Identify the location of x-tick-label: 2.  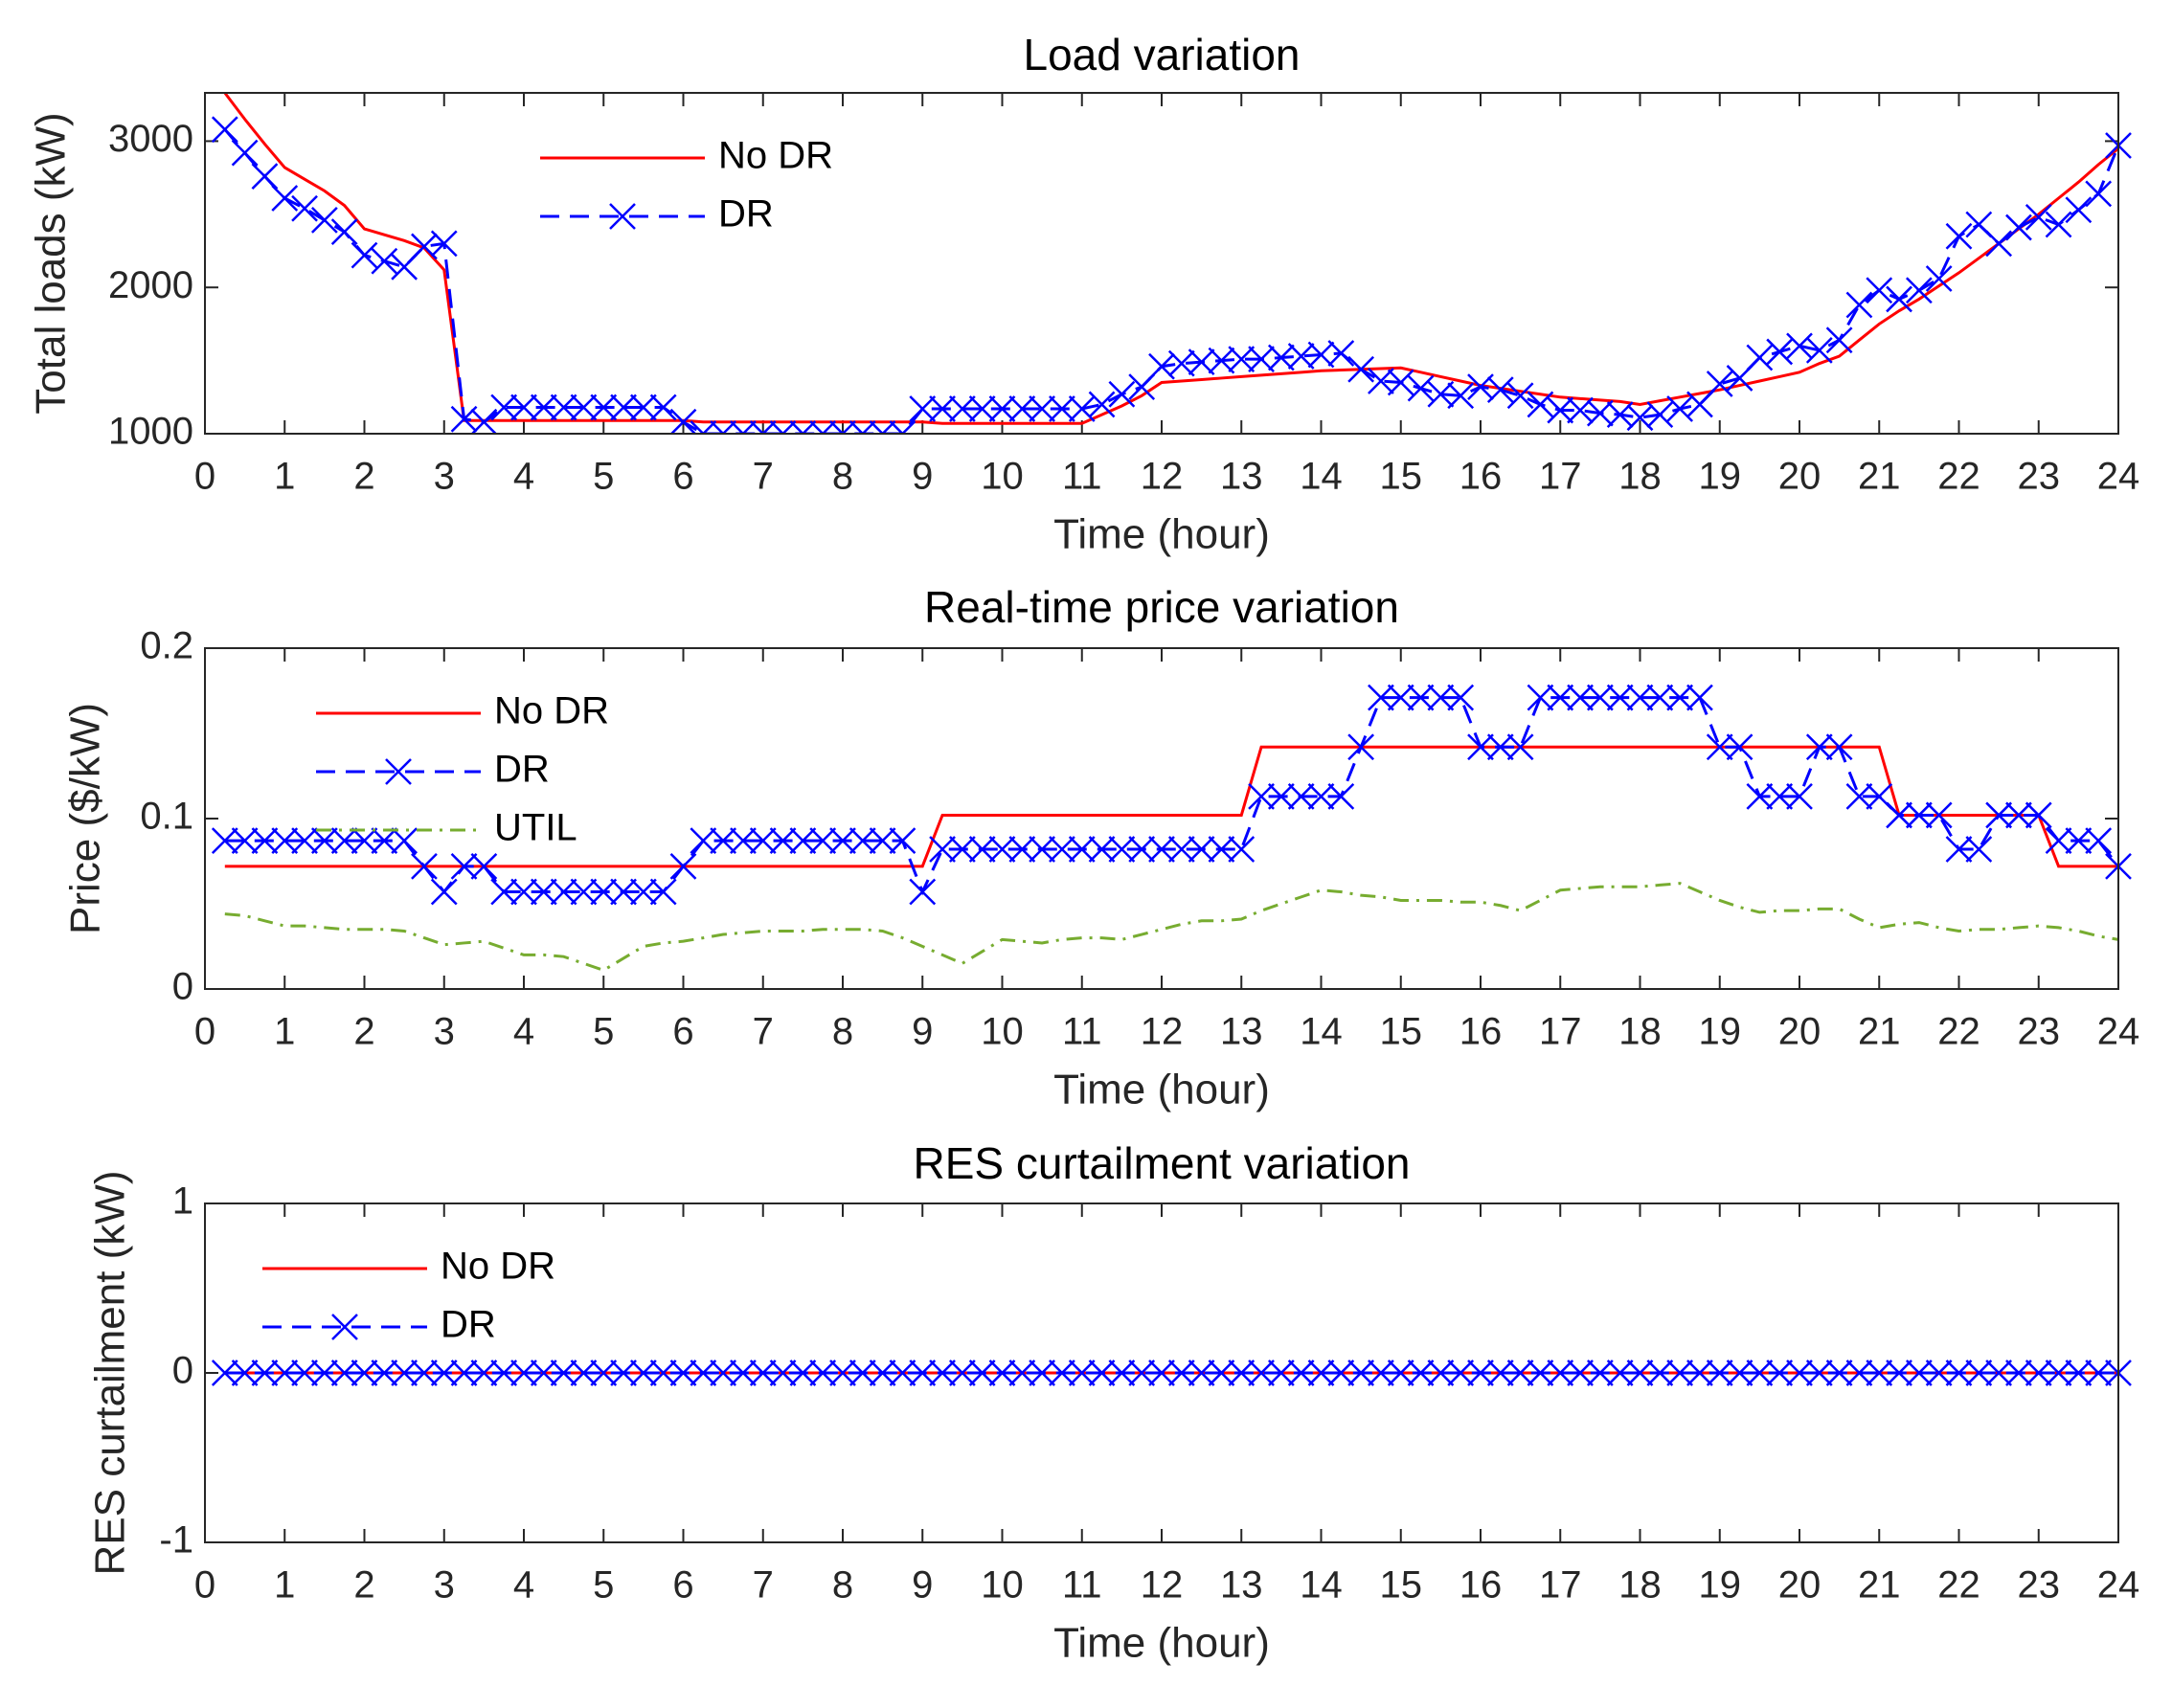
(364, 1585).